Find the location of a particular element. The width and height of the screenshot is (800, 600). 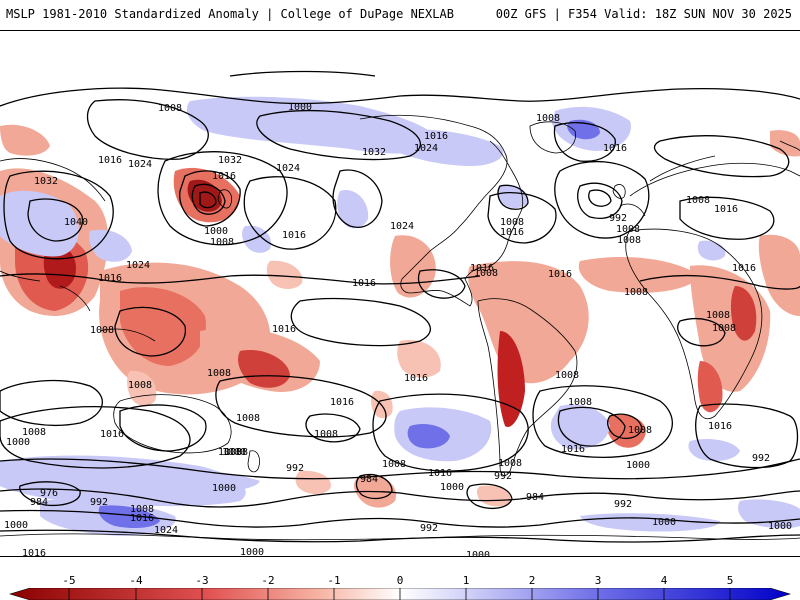

colorbar-tick-label: 4 is located at coordinates (664, 580).